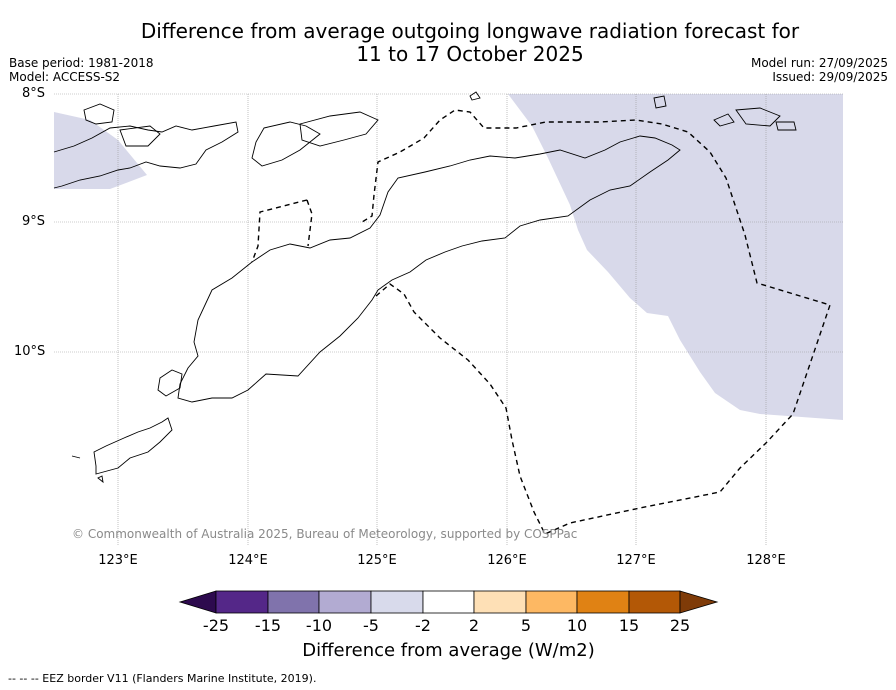 Image resolution: width=896 pixels, height=690 pixels. Describe the element at coordinates (423, 625) in the screenshot. I see `colorbar-tick: -2` at that location.